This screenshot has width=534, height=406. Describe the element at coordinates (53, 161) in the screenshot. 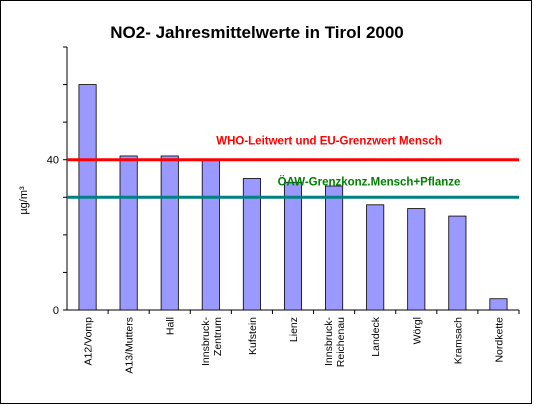

I see `y-tick-label: 40` at that location.